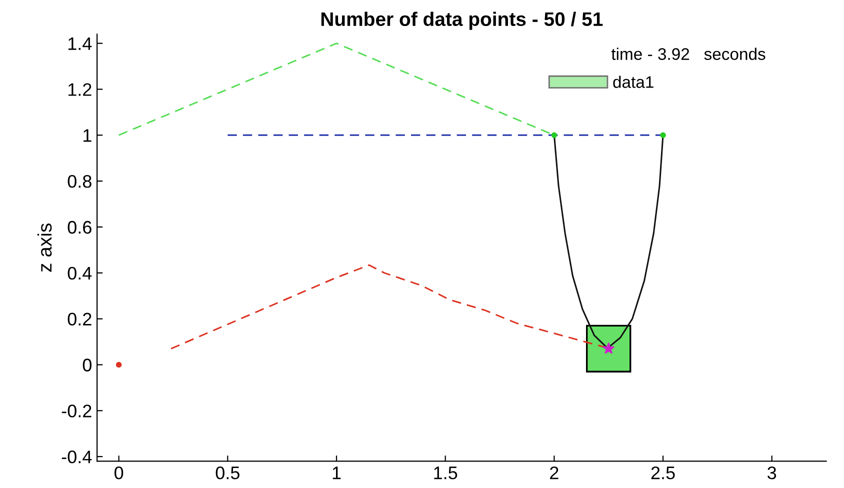  I want to click on x-tick-label: 1.5, so click(446, 473).